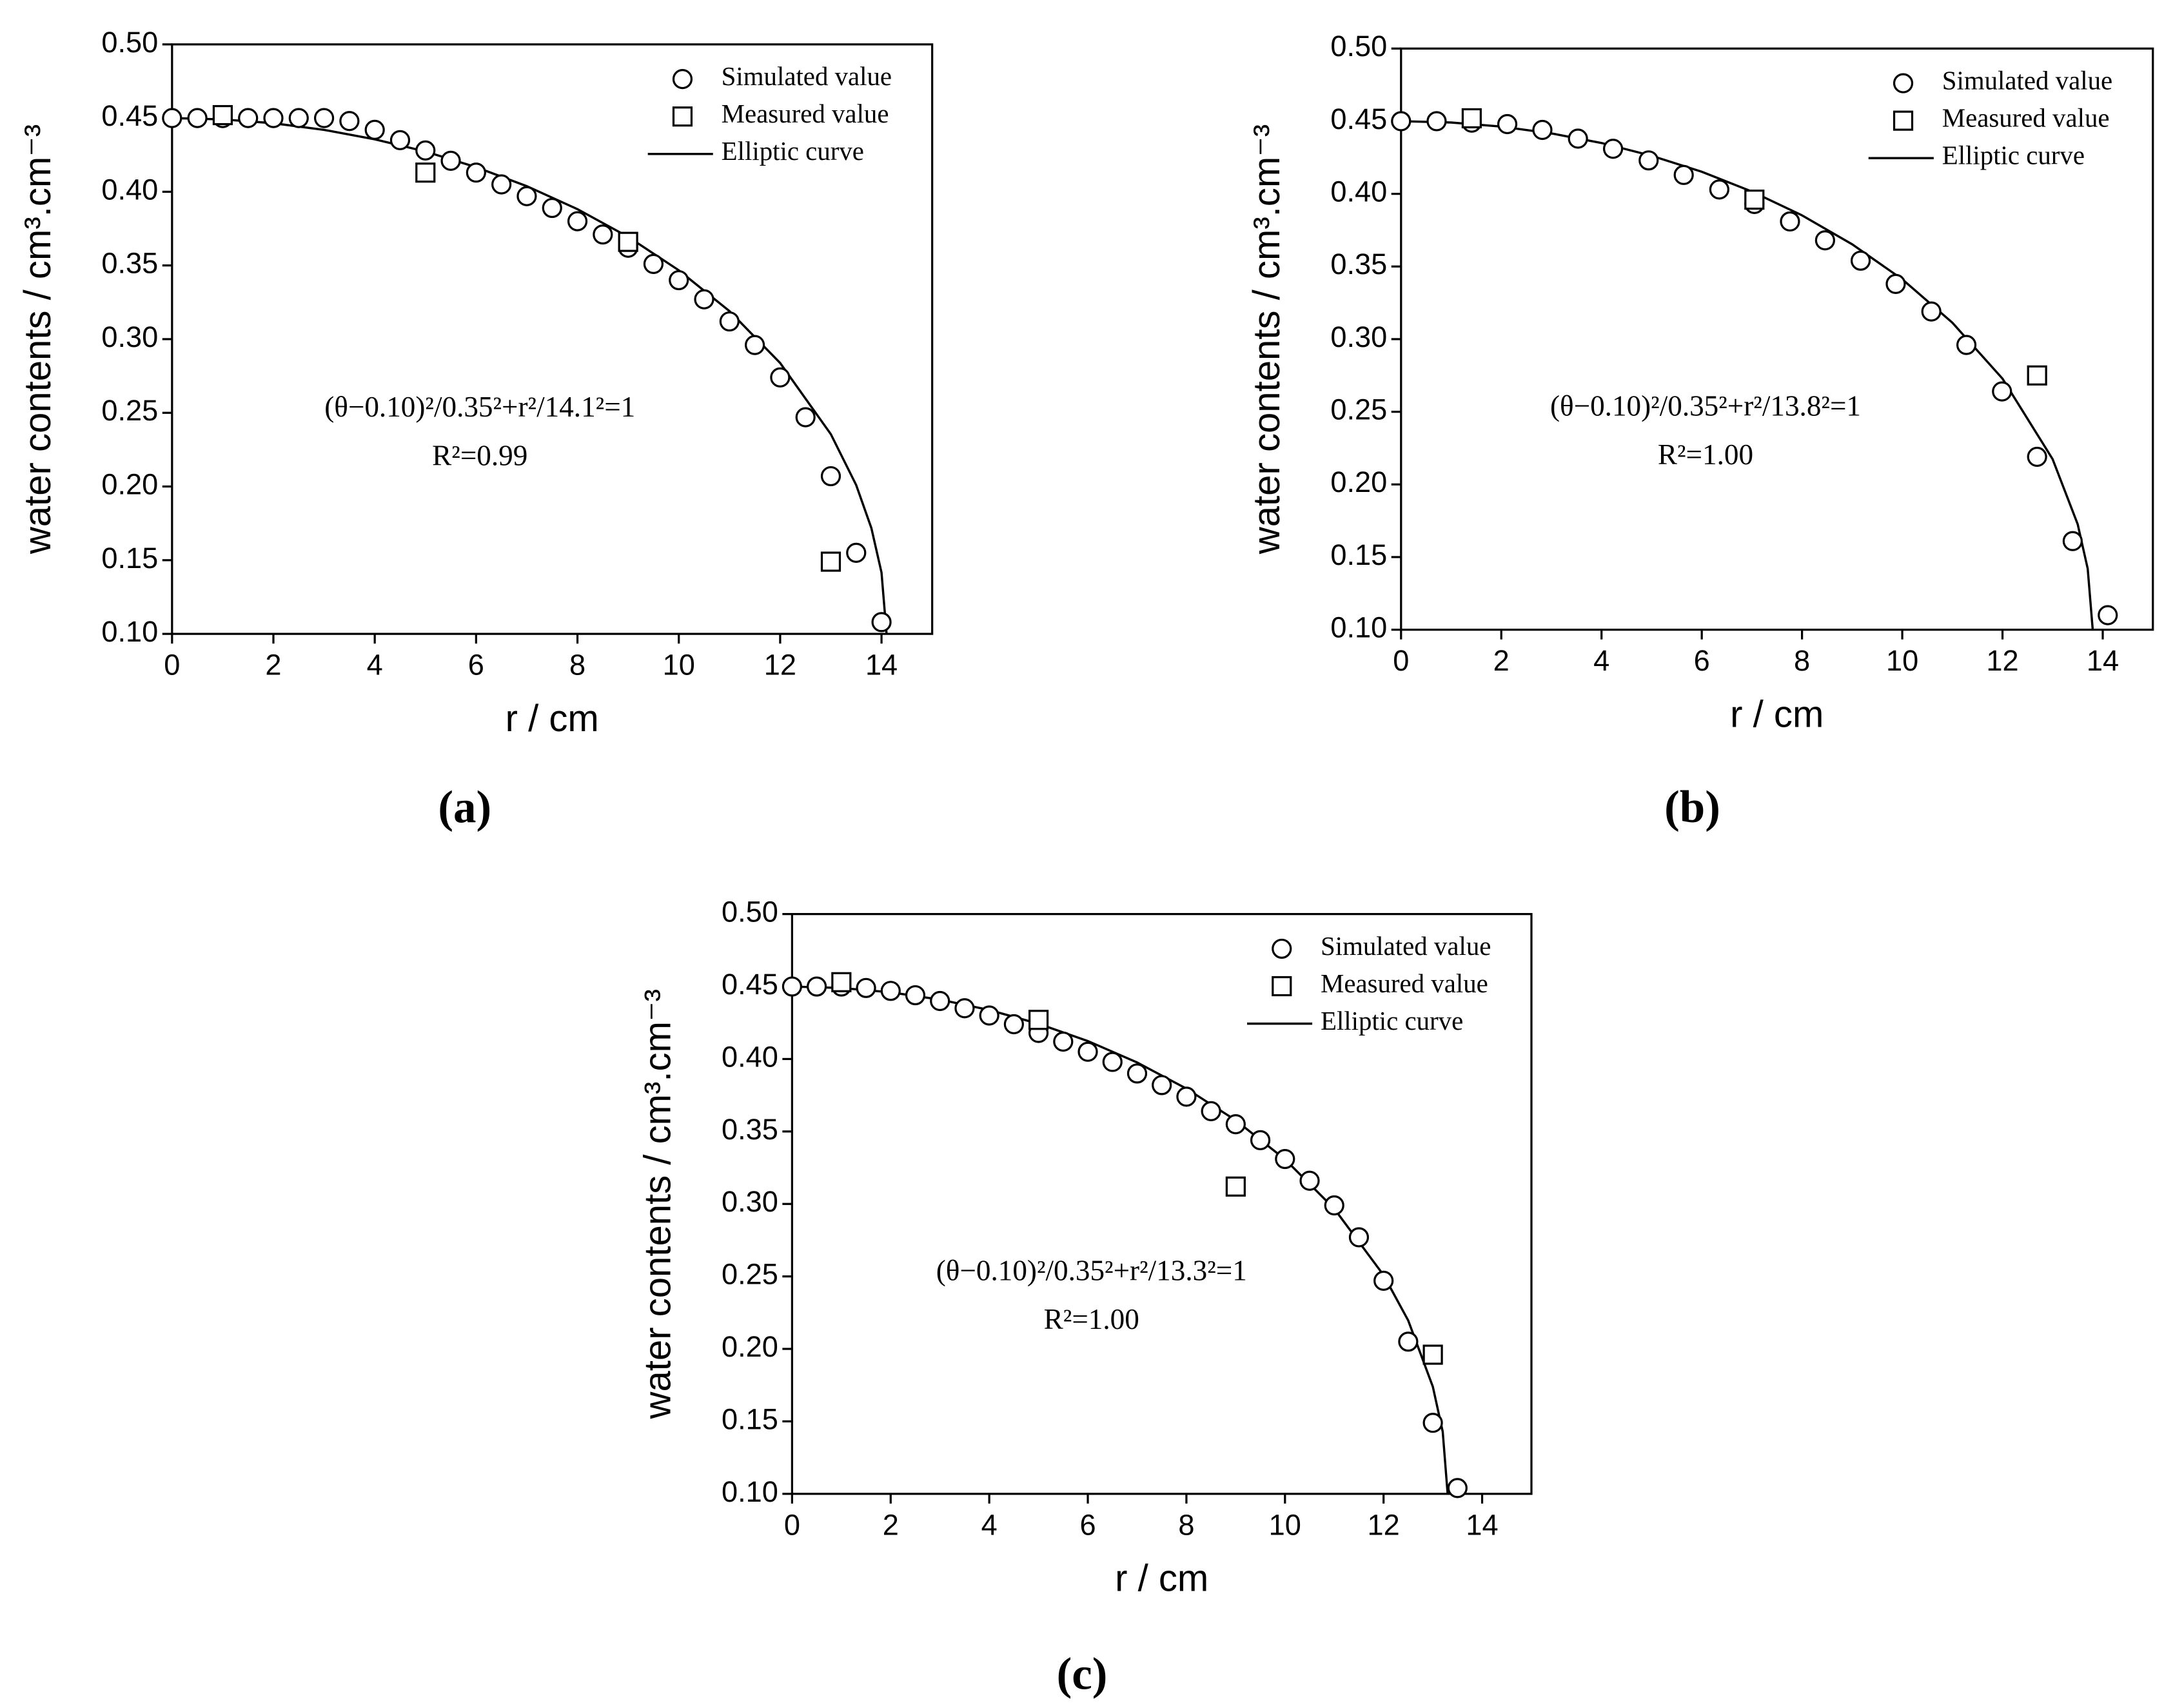 The height and width of the screenshot is (1708, 2164). I want to click on elliptic-curve, so click(530, 376).